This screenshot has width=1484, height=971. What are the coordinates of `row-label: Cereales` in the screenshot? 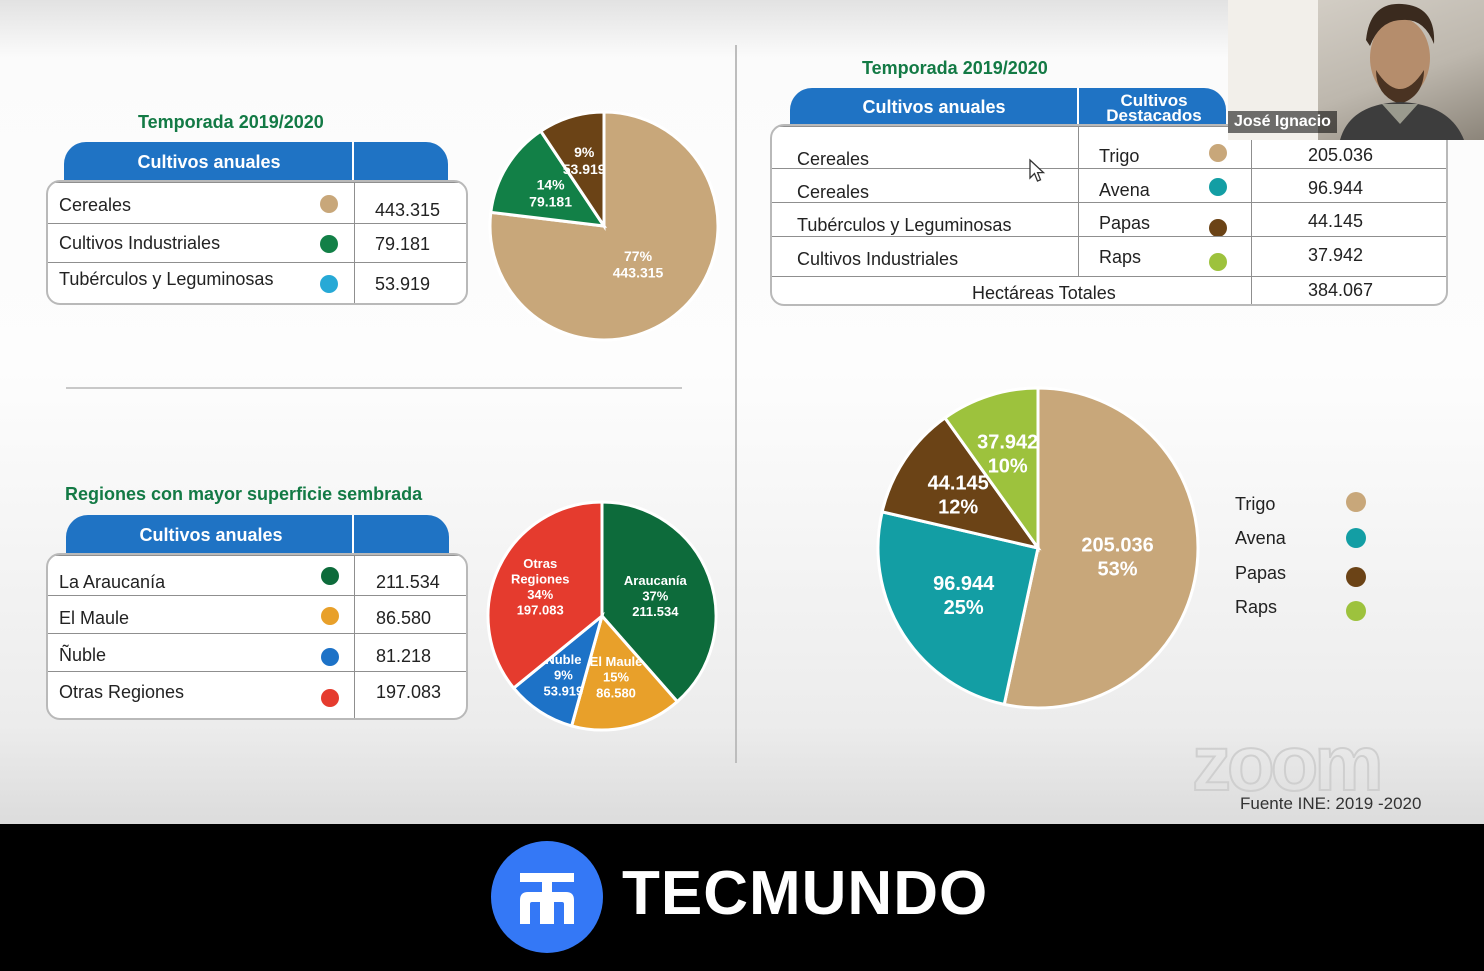 It's located at (95, 205).